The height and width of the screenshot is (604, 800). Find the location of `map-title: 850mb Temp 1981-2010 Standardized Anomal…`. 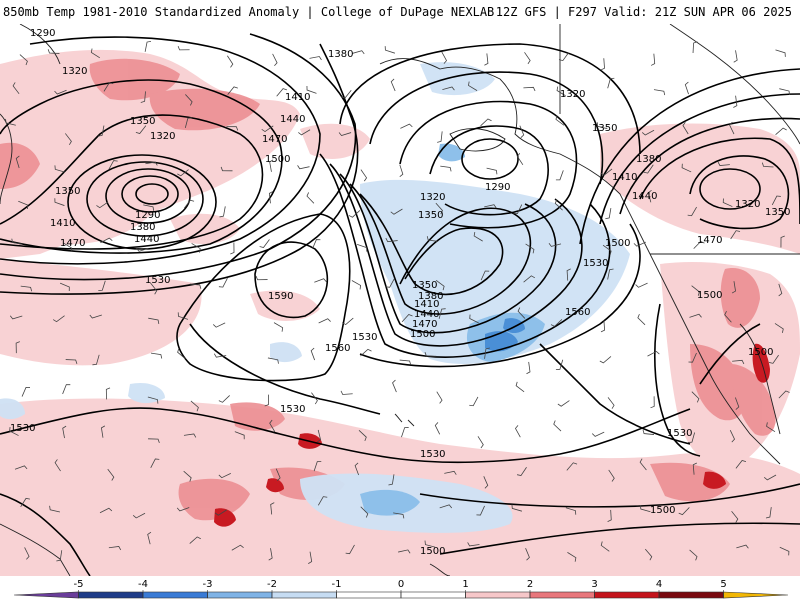

map-title: 850mb Temp 1981-2010 Standardized Anomal… is located at coordinates (249, 12).